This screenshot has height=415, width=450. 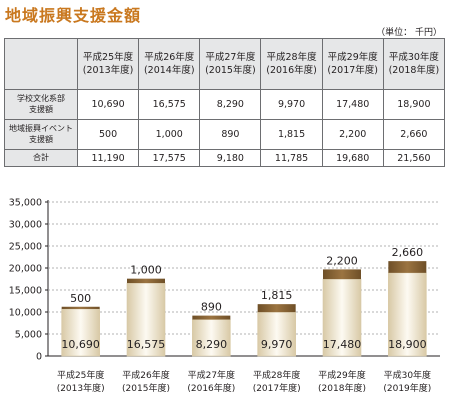 What do you see at coordinates (41, 158) in the screenshot?
I see `row-header: 合計` at bounding box center [41, 158].